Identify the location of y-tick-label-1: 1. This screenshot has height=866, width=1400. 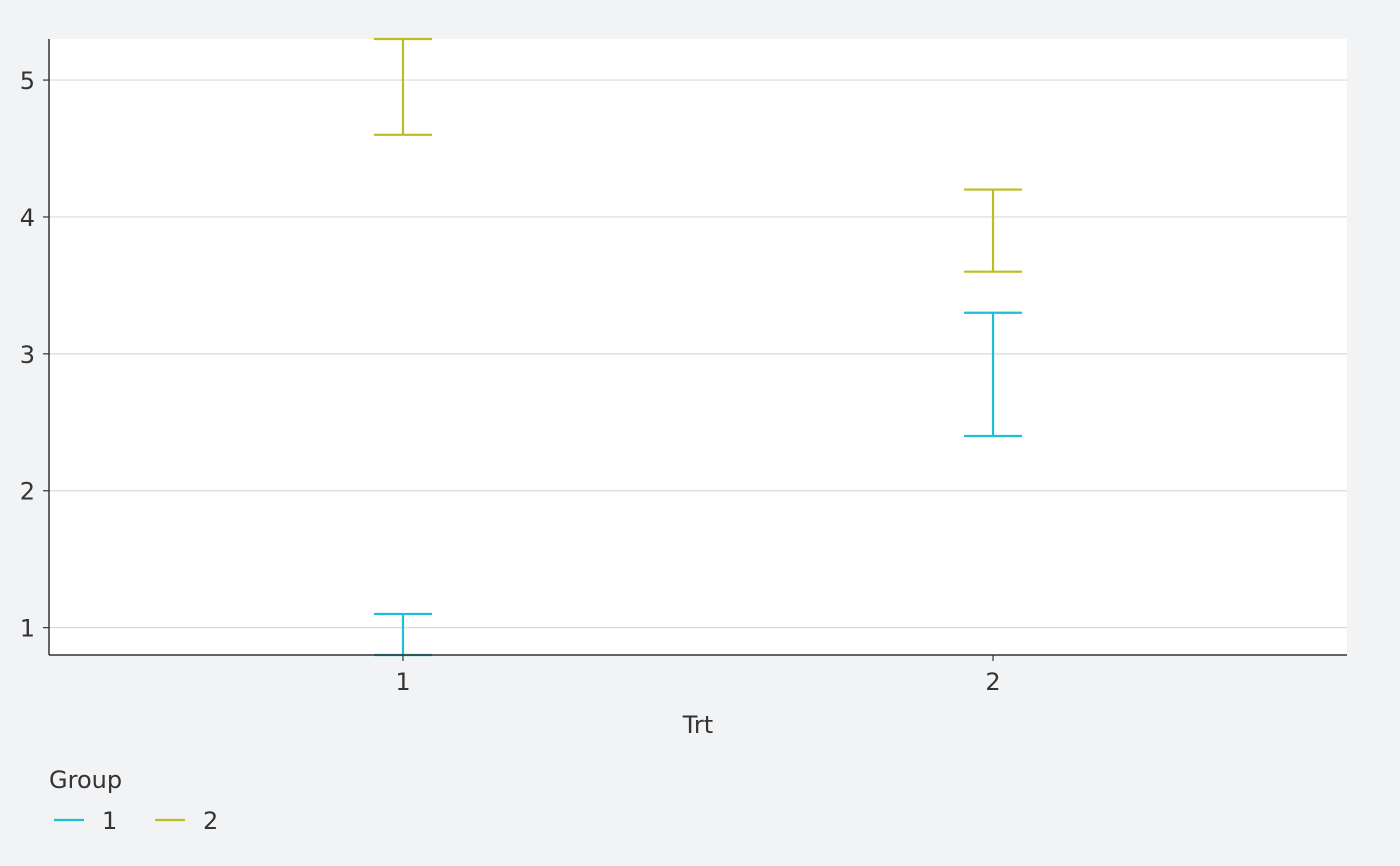
(27, 629).